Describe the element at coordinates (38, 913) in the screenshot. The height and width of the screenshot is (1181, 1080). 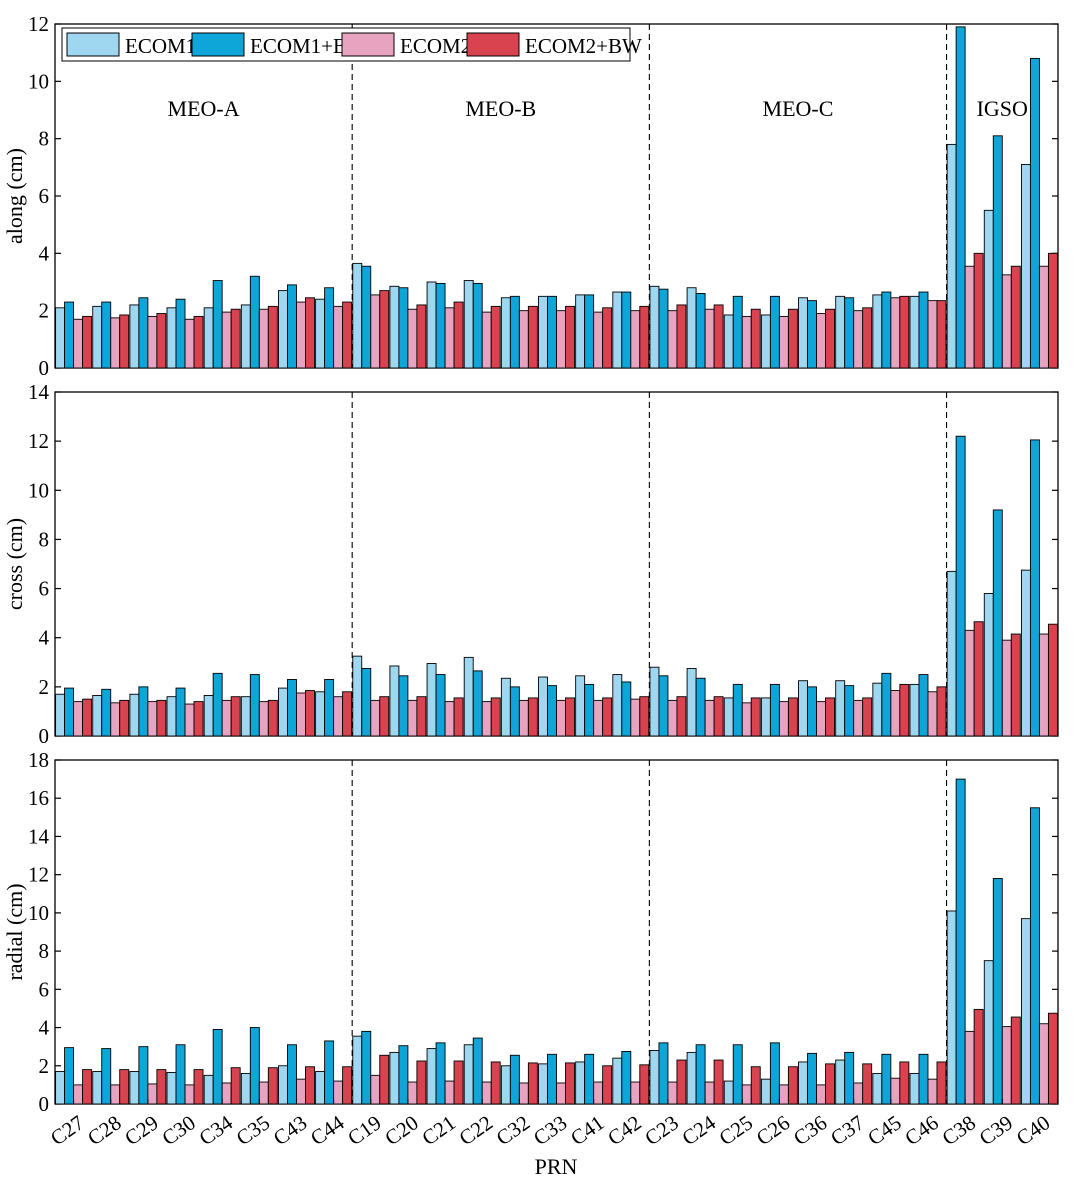
I see `y-tick-label: 10` at that location.